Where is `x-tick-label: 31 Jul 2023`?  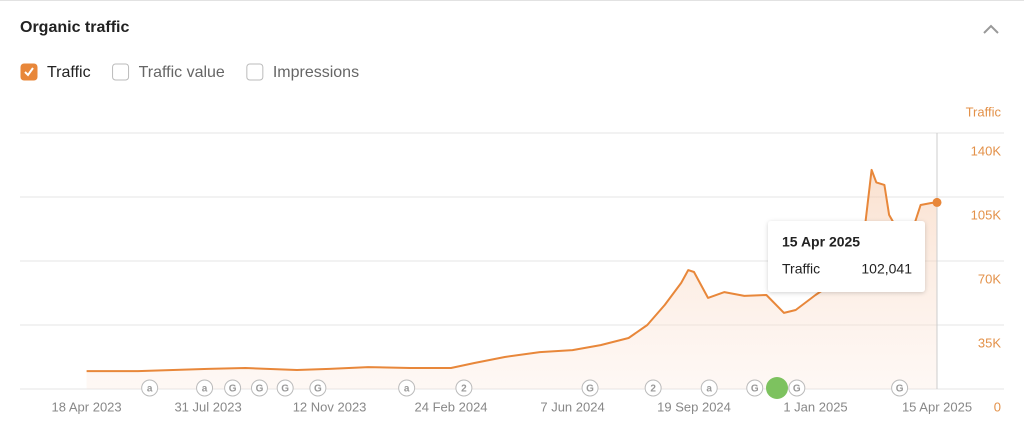 x-tick-label: 31 Jul 2023 is located at coordinates (207, 406).